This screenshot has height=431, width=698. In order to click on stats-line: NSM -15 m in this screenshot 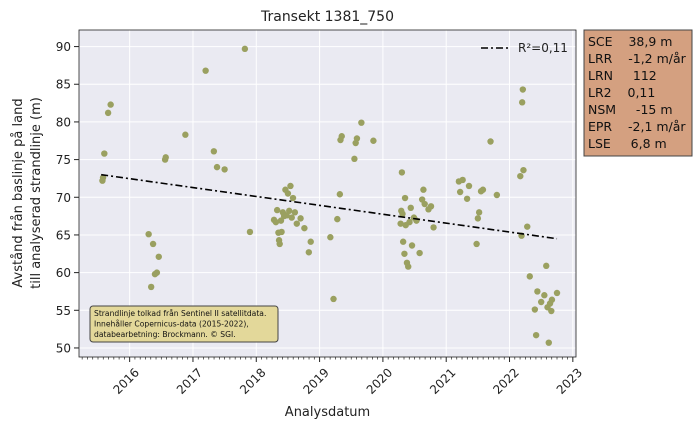, I will do `click(630, 109)`.